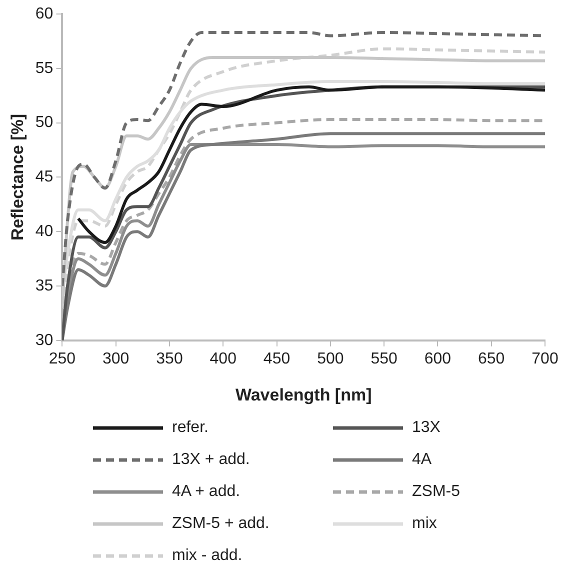 The image size is (571, 583). Describe the element at coordinates (190, 428) in the screenshot. I see `legend-label: refer.` at that location.